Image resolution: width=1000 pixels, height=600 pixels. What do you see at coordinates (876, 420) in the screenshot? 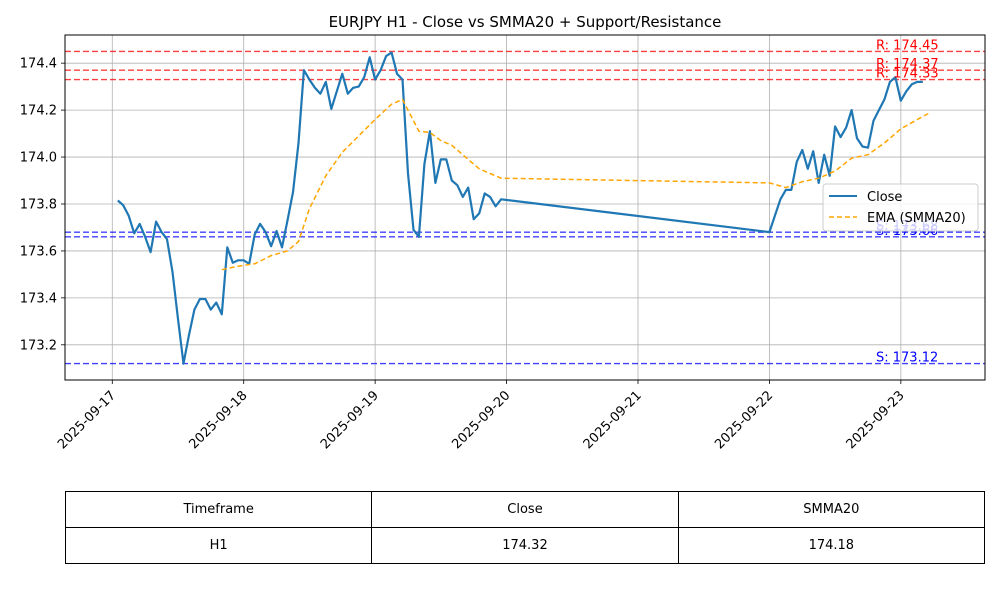
I see `x-tick-label: 2025-09-23` at bounding box center [876, 420].